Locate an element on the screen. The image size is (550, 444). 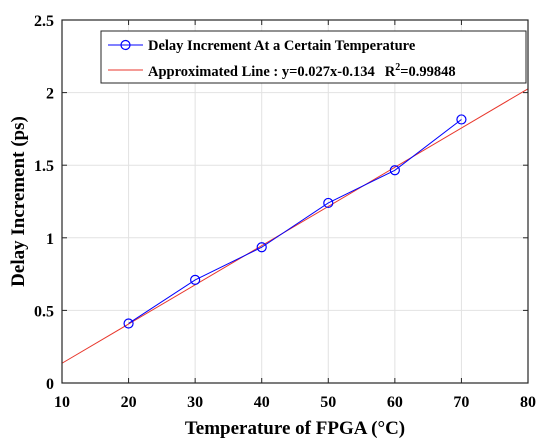
legend-entry-1-r: R is located at coordinates (390, 72).